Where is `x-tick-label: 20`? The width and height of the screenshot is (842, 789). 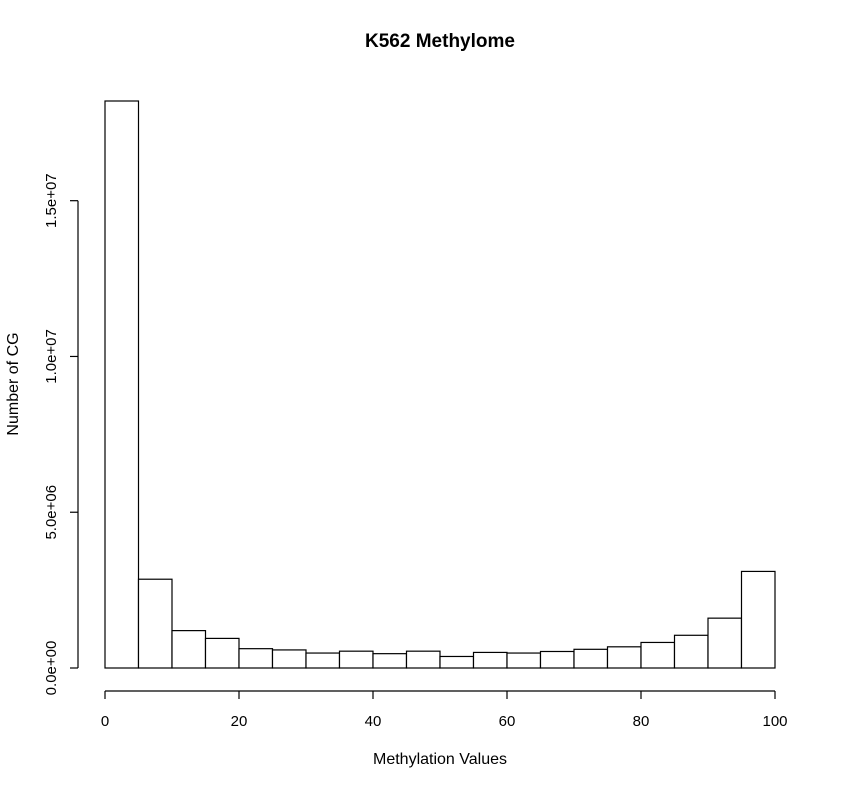 x-tick-label: 20 is located at coordinates (239, 721).